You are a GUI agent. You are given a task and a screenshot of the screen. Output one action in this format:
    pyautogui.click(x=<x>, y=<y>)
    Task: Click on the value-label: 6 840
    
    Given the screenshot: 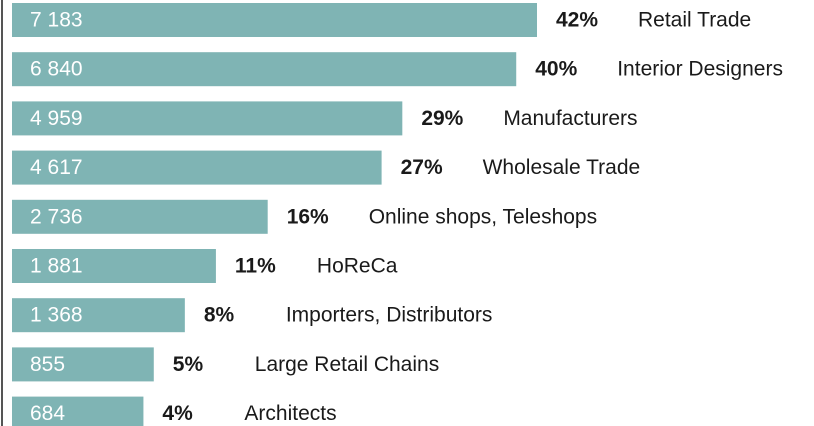 What is the action you would take?
    pyautogui.click(x=56, y=69)
    